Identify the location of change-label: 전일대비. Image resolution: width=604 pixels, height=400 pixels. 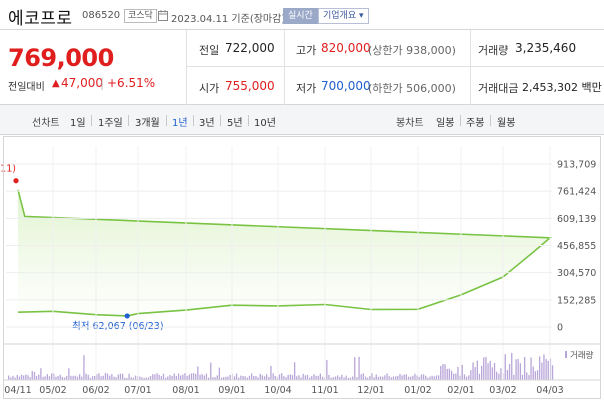
(26, 87).